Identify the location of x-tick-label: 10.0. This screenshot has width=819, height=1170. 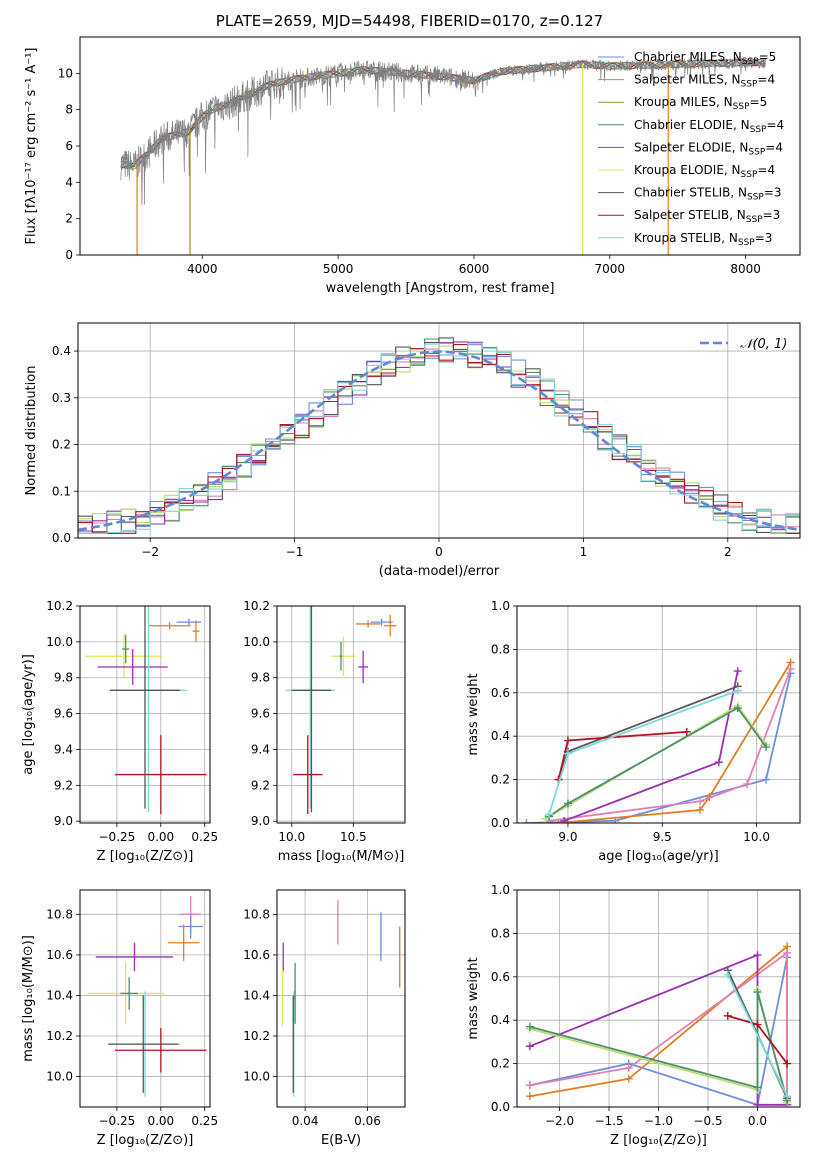
(291, 837).